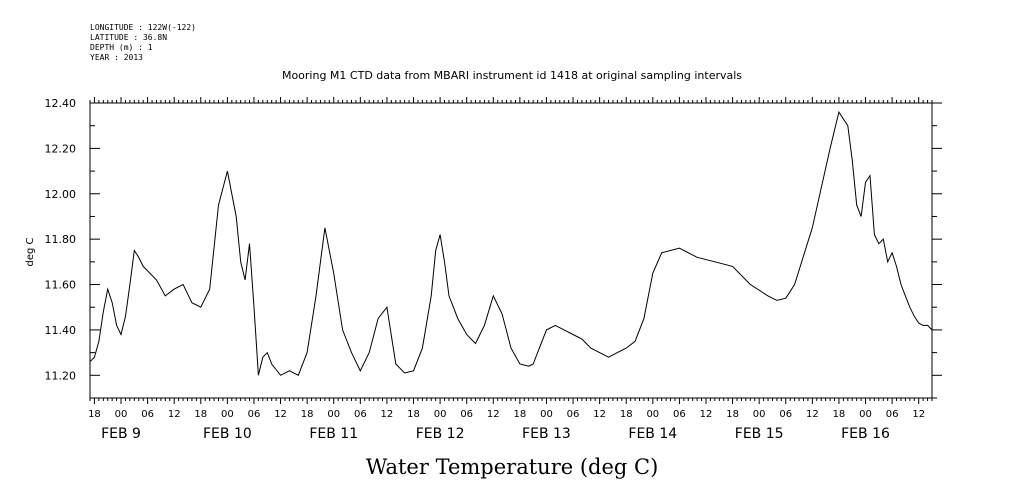  What do you see at coordinates (61, 148) in the screenshot?
I see `y-tick-label: 12.20` at bounding box center [61, 148].